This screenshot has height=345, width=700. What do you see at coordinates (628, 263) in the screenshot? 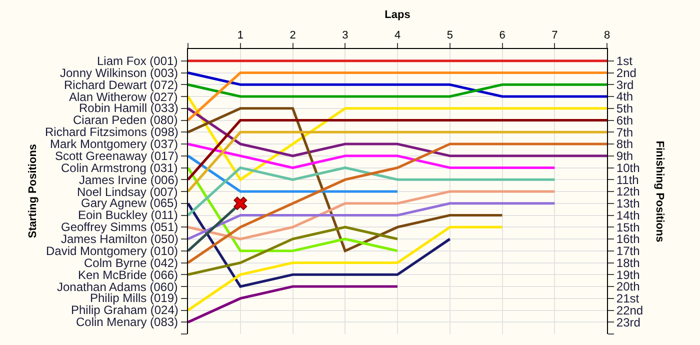
I see `y-tick-label: 18th` at bounding box center [628, 263].